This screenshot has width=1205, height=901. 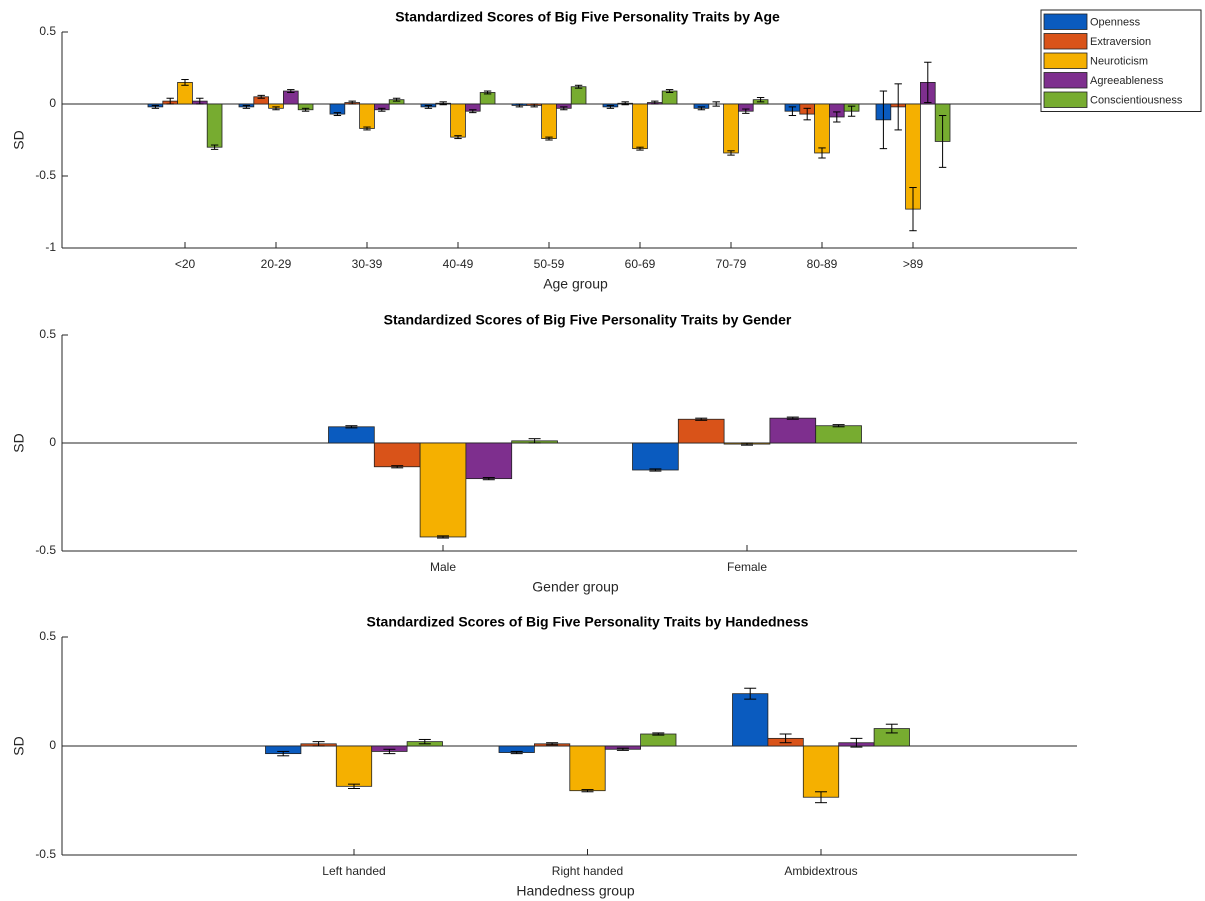 I want to click on legend-label: Openness, so click(x=1115, y=23).